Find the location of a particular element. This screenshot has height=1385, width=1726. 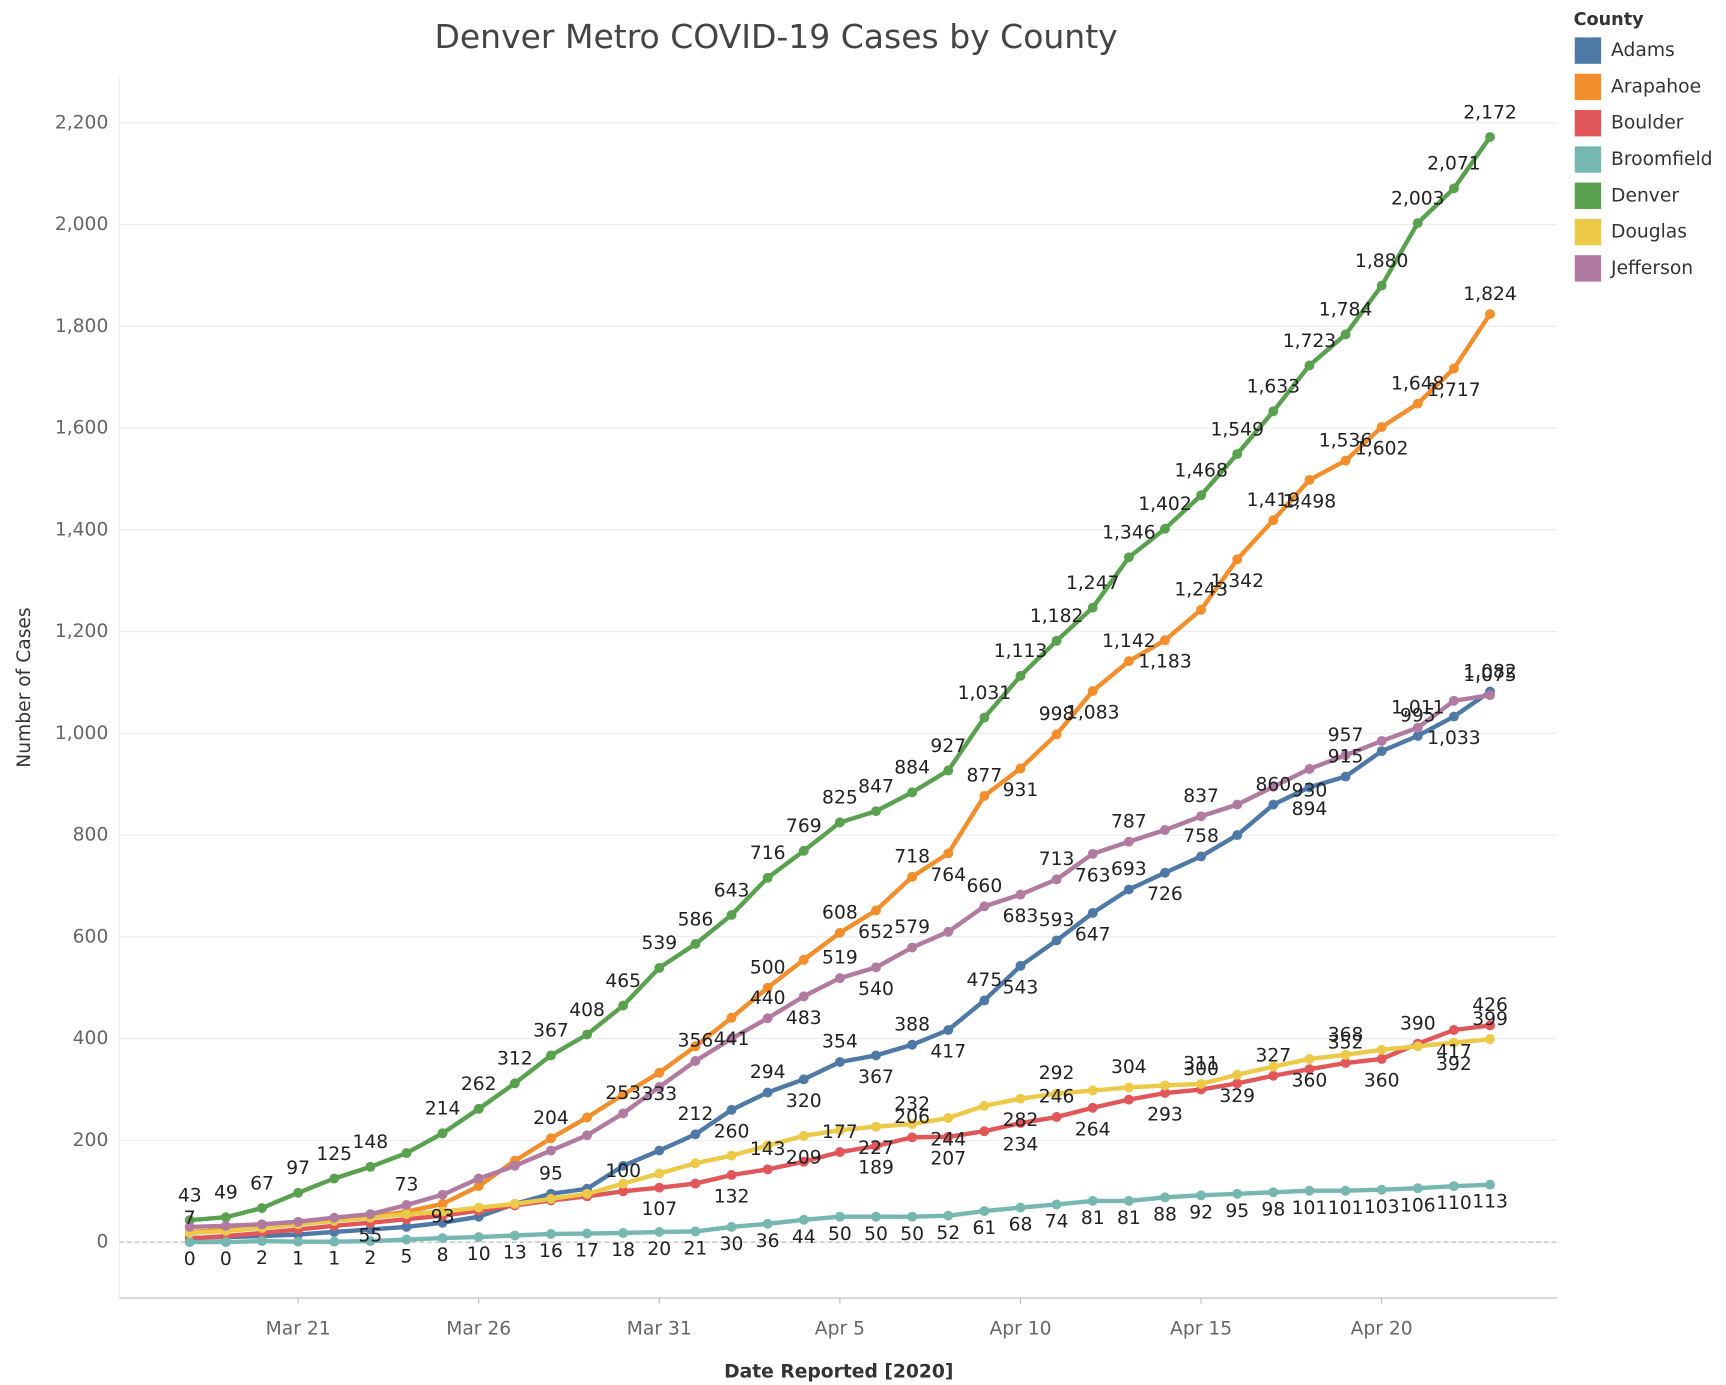

y-axis-label: Number of Cases is located at coordinates (24, 687).